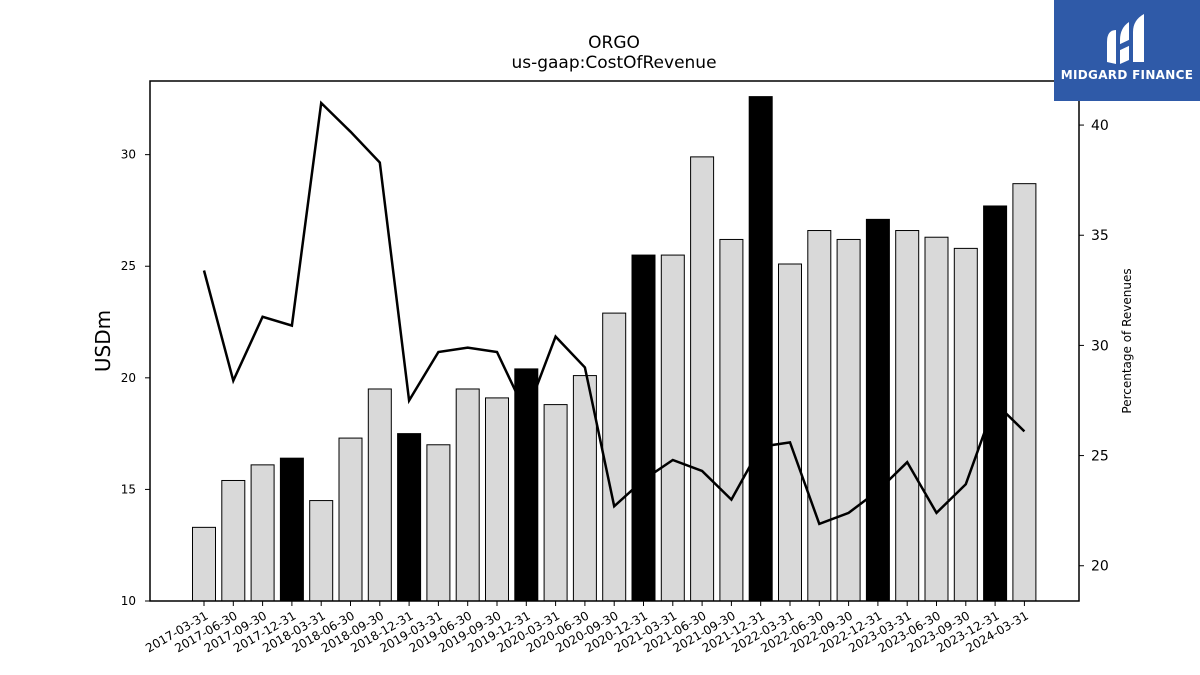  Describe the element at coordinates (128, 155) in the screenshot. I see `ytick-label-30: 30` at that location.